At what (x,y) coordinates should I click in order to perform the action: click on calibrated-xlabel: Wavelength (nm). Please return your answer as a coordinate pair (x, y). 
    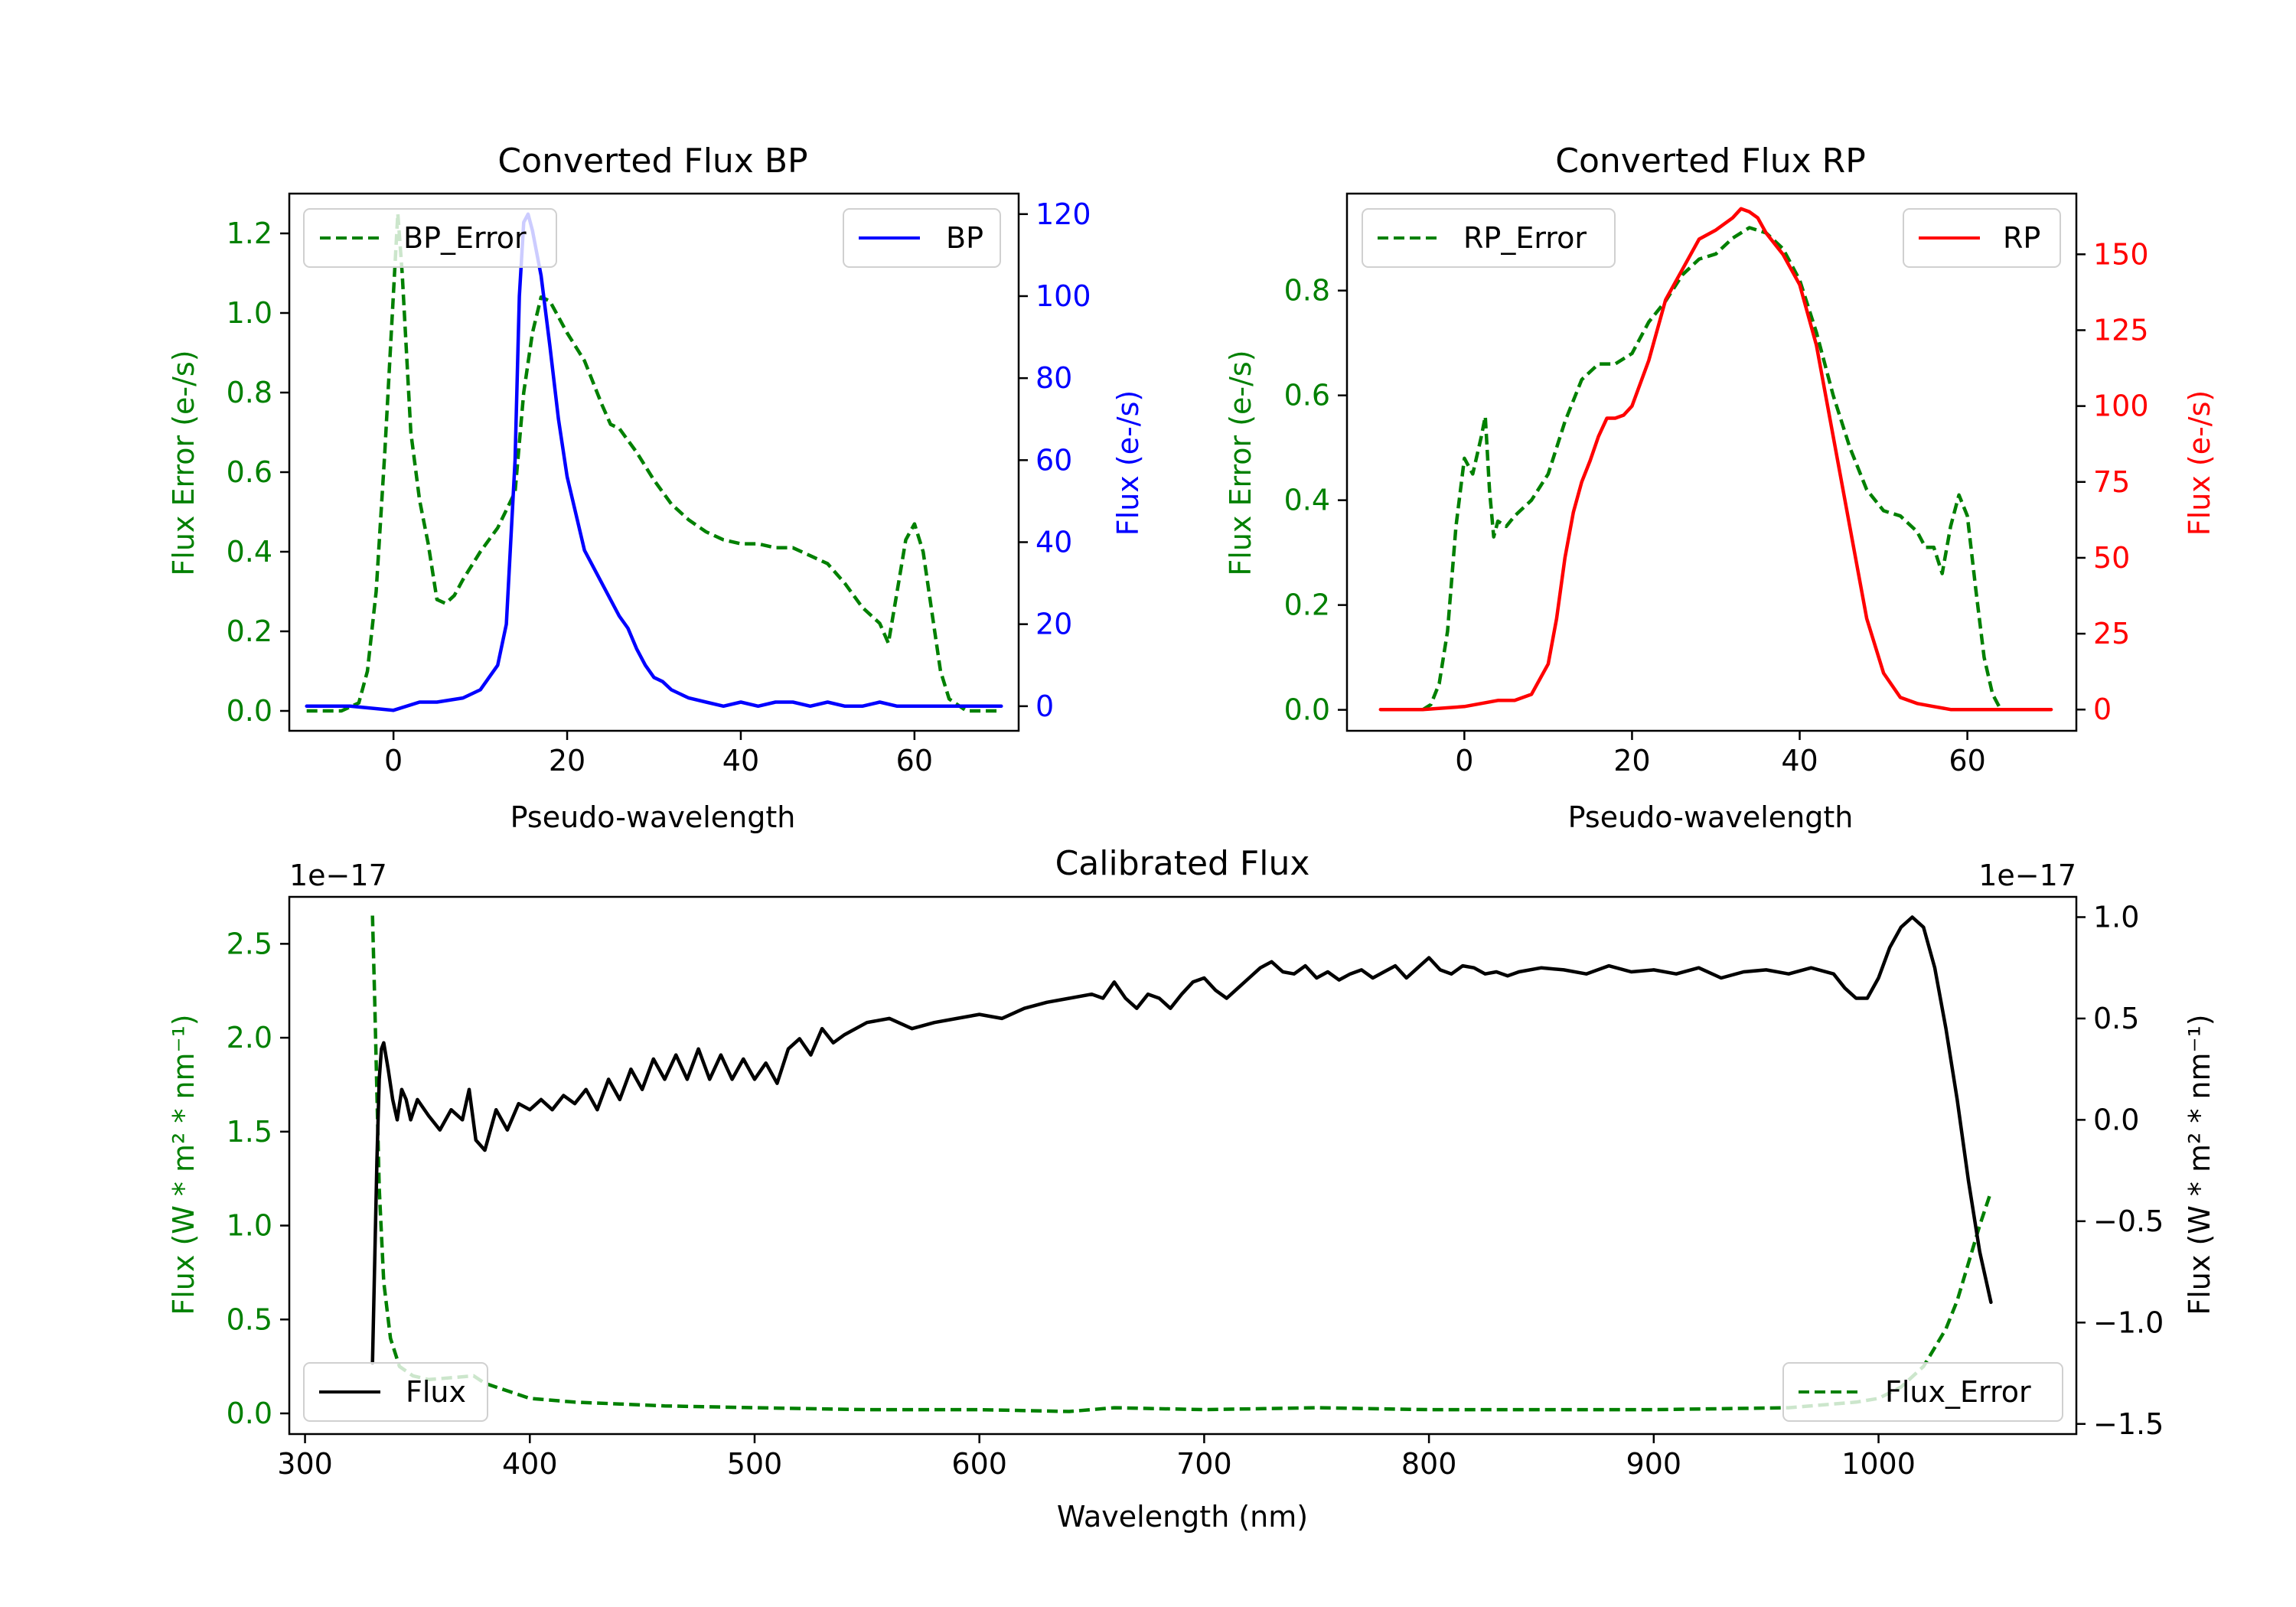
    Looking at the image, I should click on (1182, 1517).